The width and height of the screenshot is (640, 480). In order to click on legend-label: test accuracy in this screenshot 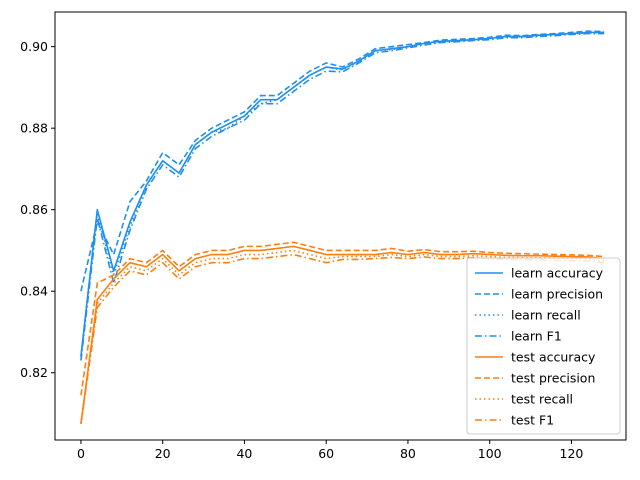, I will do `click(553, 357)`.